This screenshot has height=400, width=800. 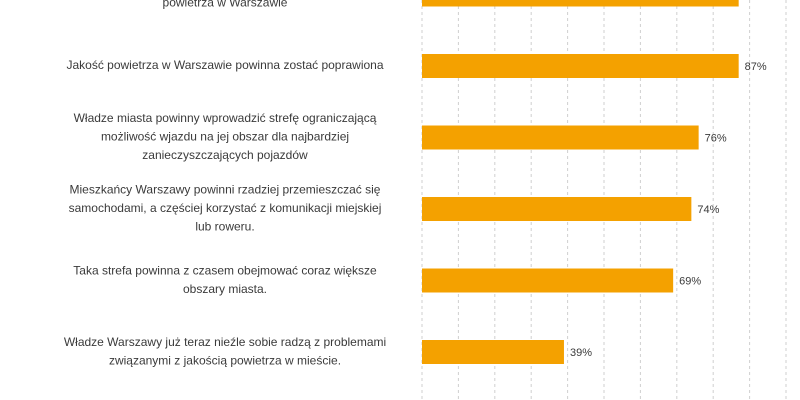 What do you see at coordinates (690, 281) in the screenshot?
I see `value-label: 69%` at bounding box center [690, 281].